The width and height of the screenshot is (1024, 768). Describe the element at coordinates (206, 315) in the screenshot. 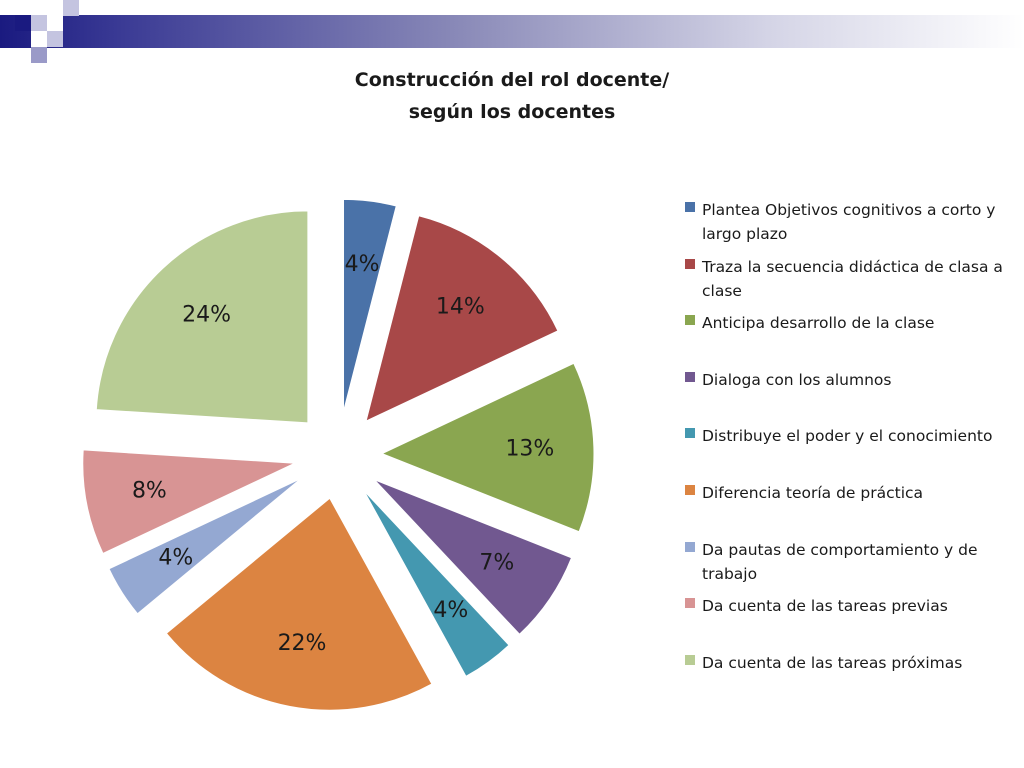

I see `slice-percent-label: 24%` at that location.